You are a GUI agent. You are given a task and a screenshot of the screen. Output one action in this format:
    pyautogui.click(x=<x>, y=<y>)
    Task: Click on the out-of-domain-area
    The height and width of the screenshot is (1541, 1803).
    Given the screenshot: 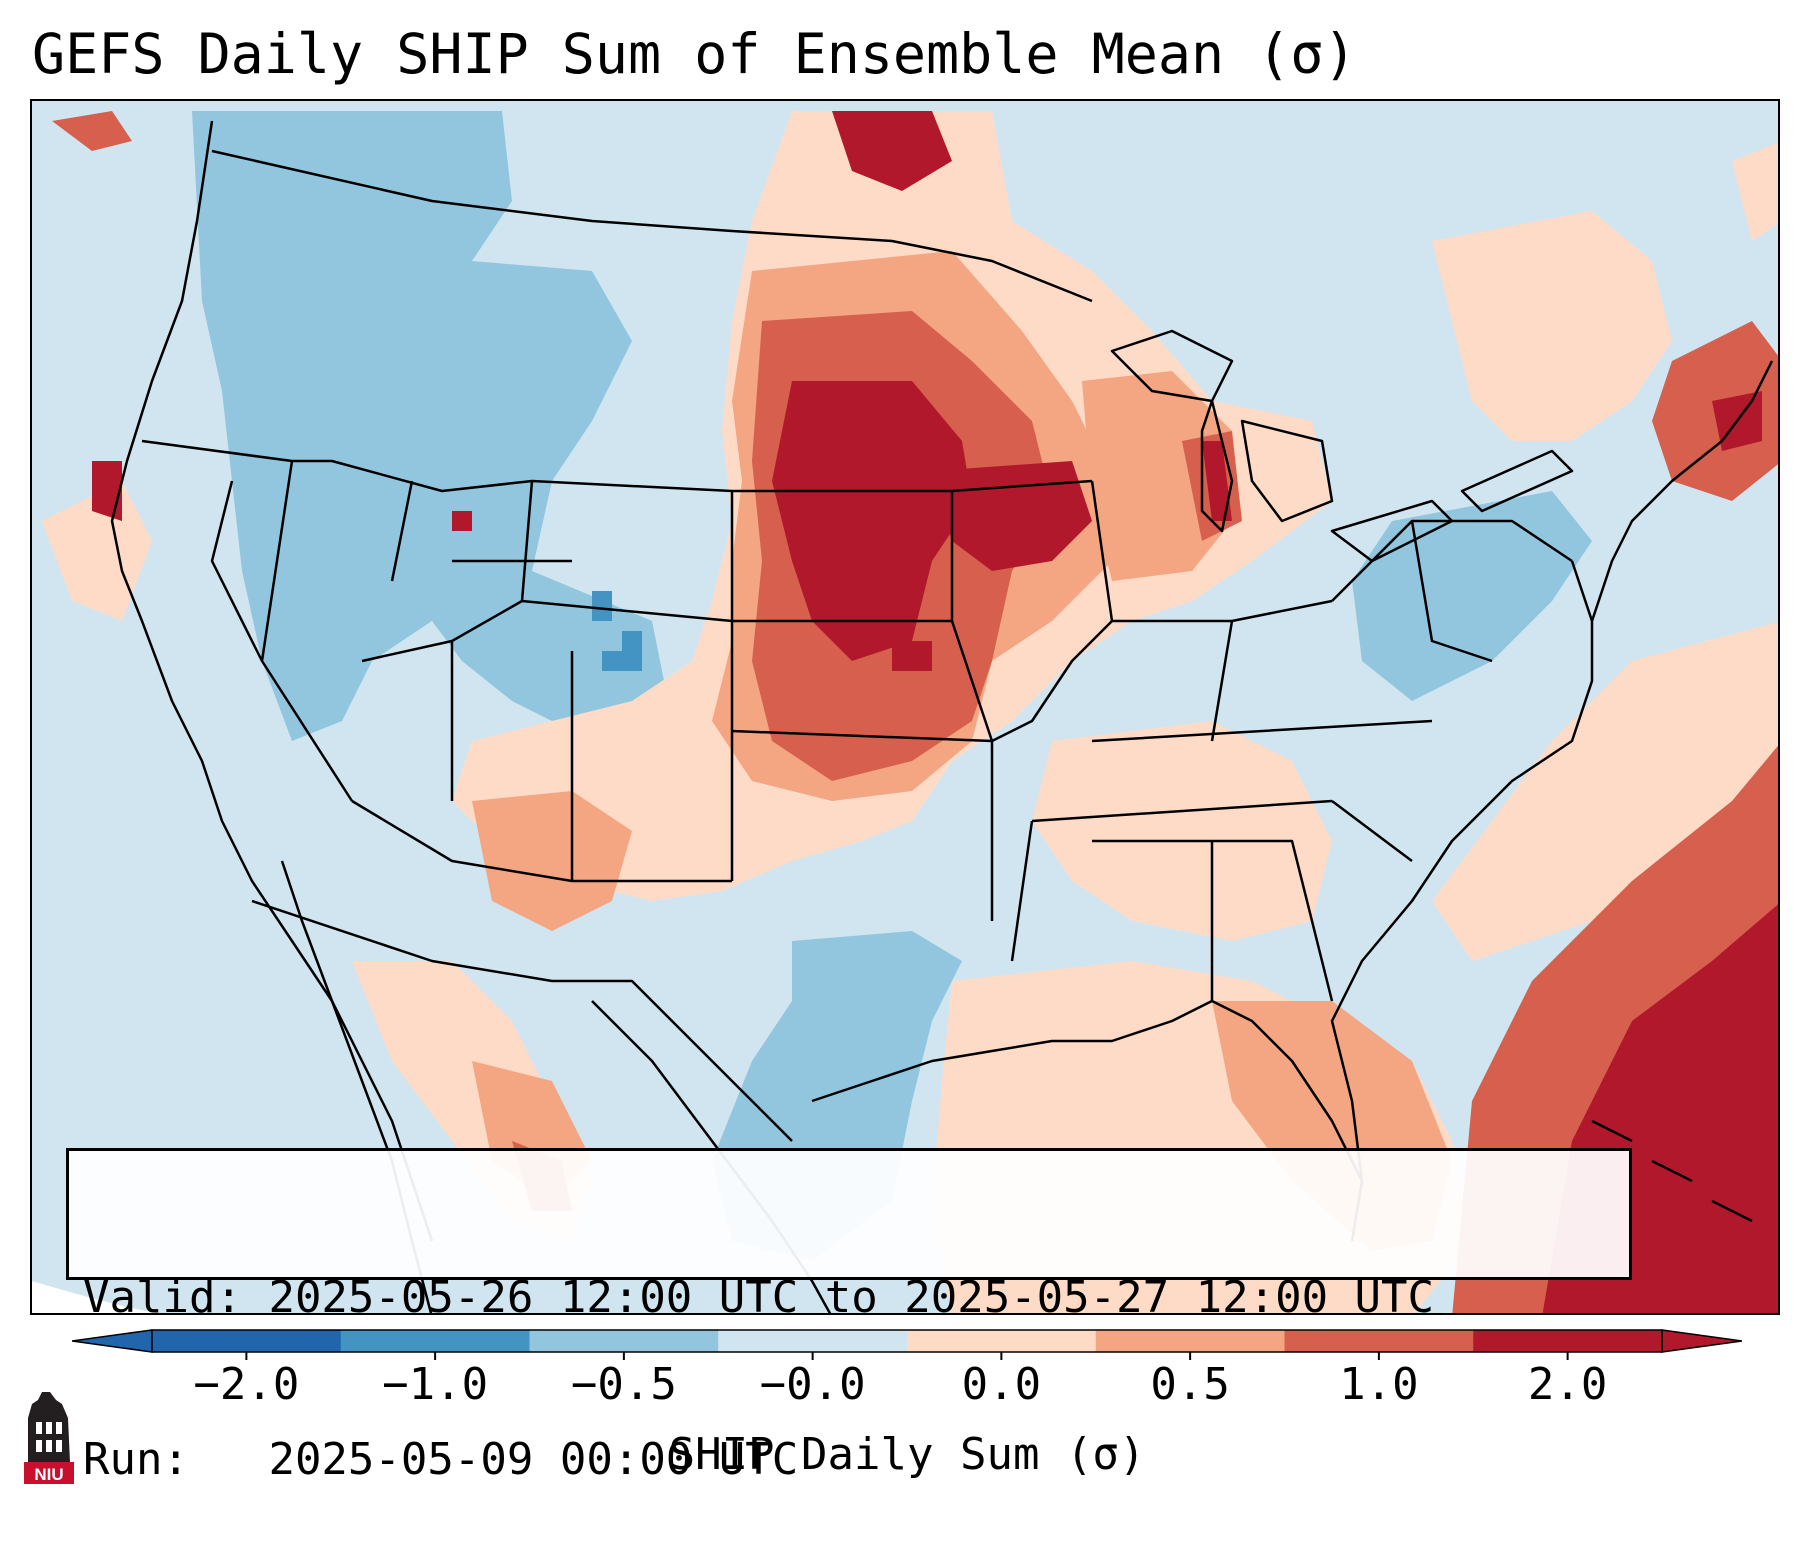 What is the action you would take?
    pyautogui.click(x=94, y=1297)
    